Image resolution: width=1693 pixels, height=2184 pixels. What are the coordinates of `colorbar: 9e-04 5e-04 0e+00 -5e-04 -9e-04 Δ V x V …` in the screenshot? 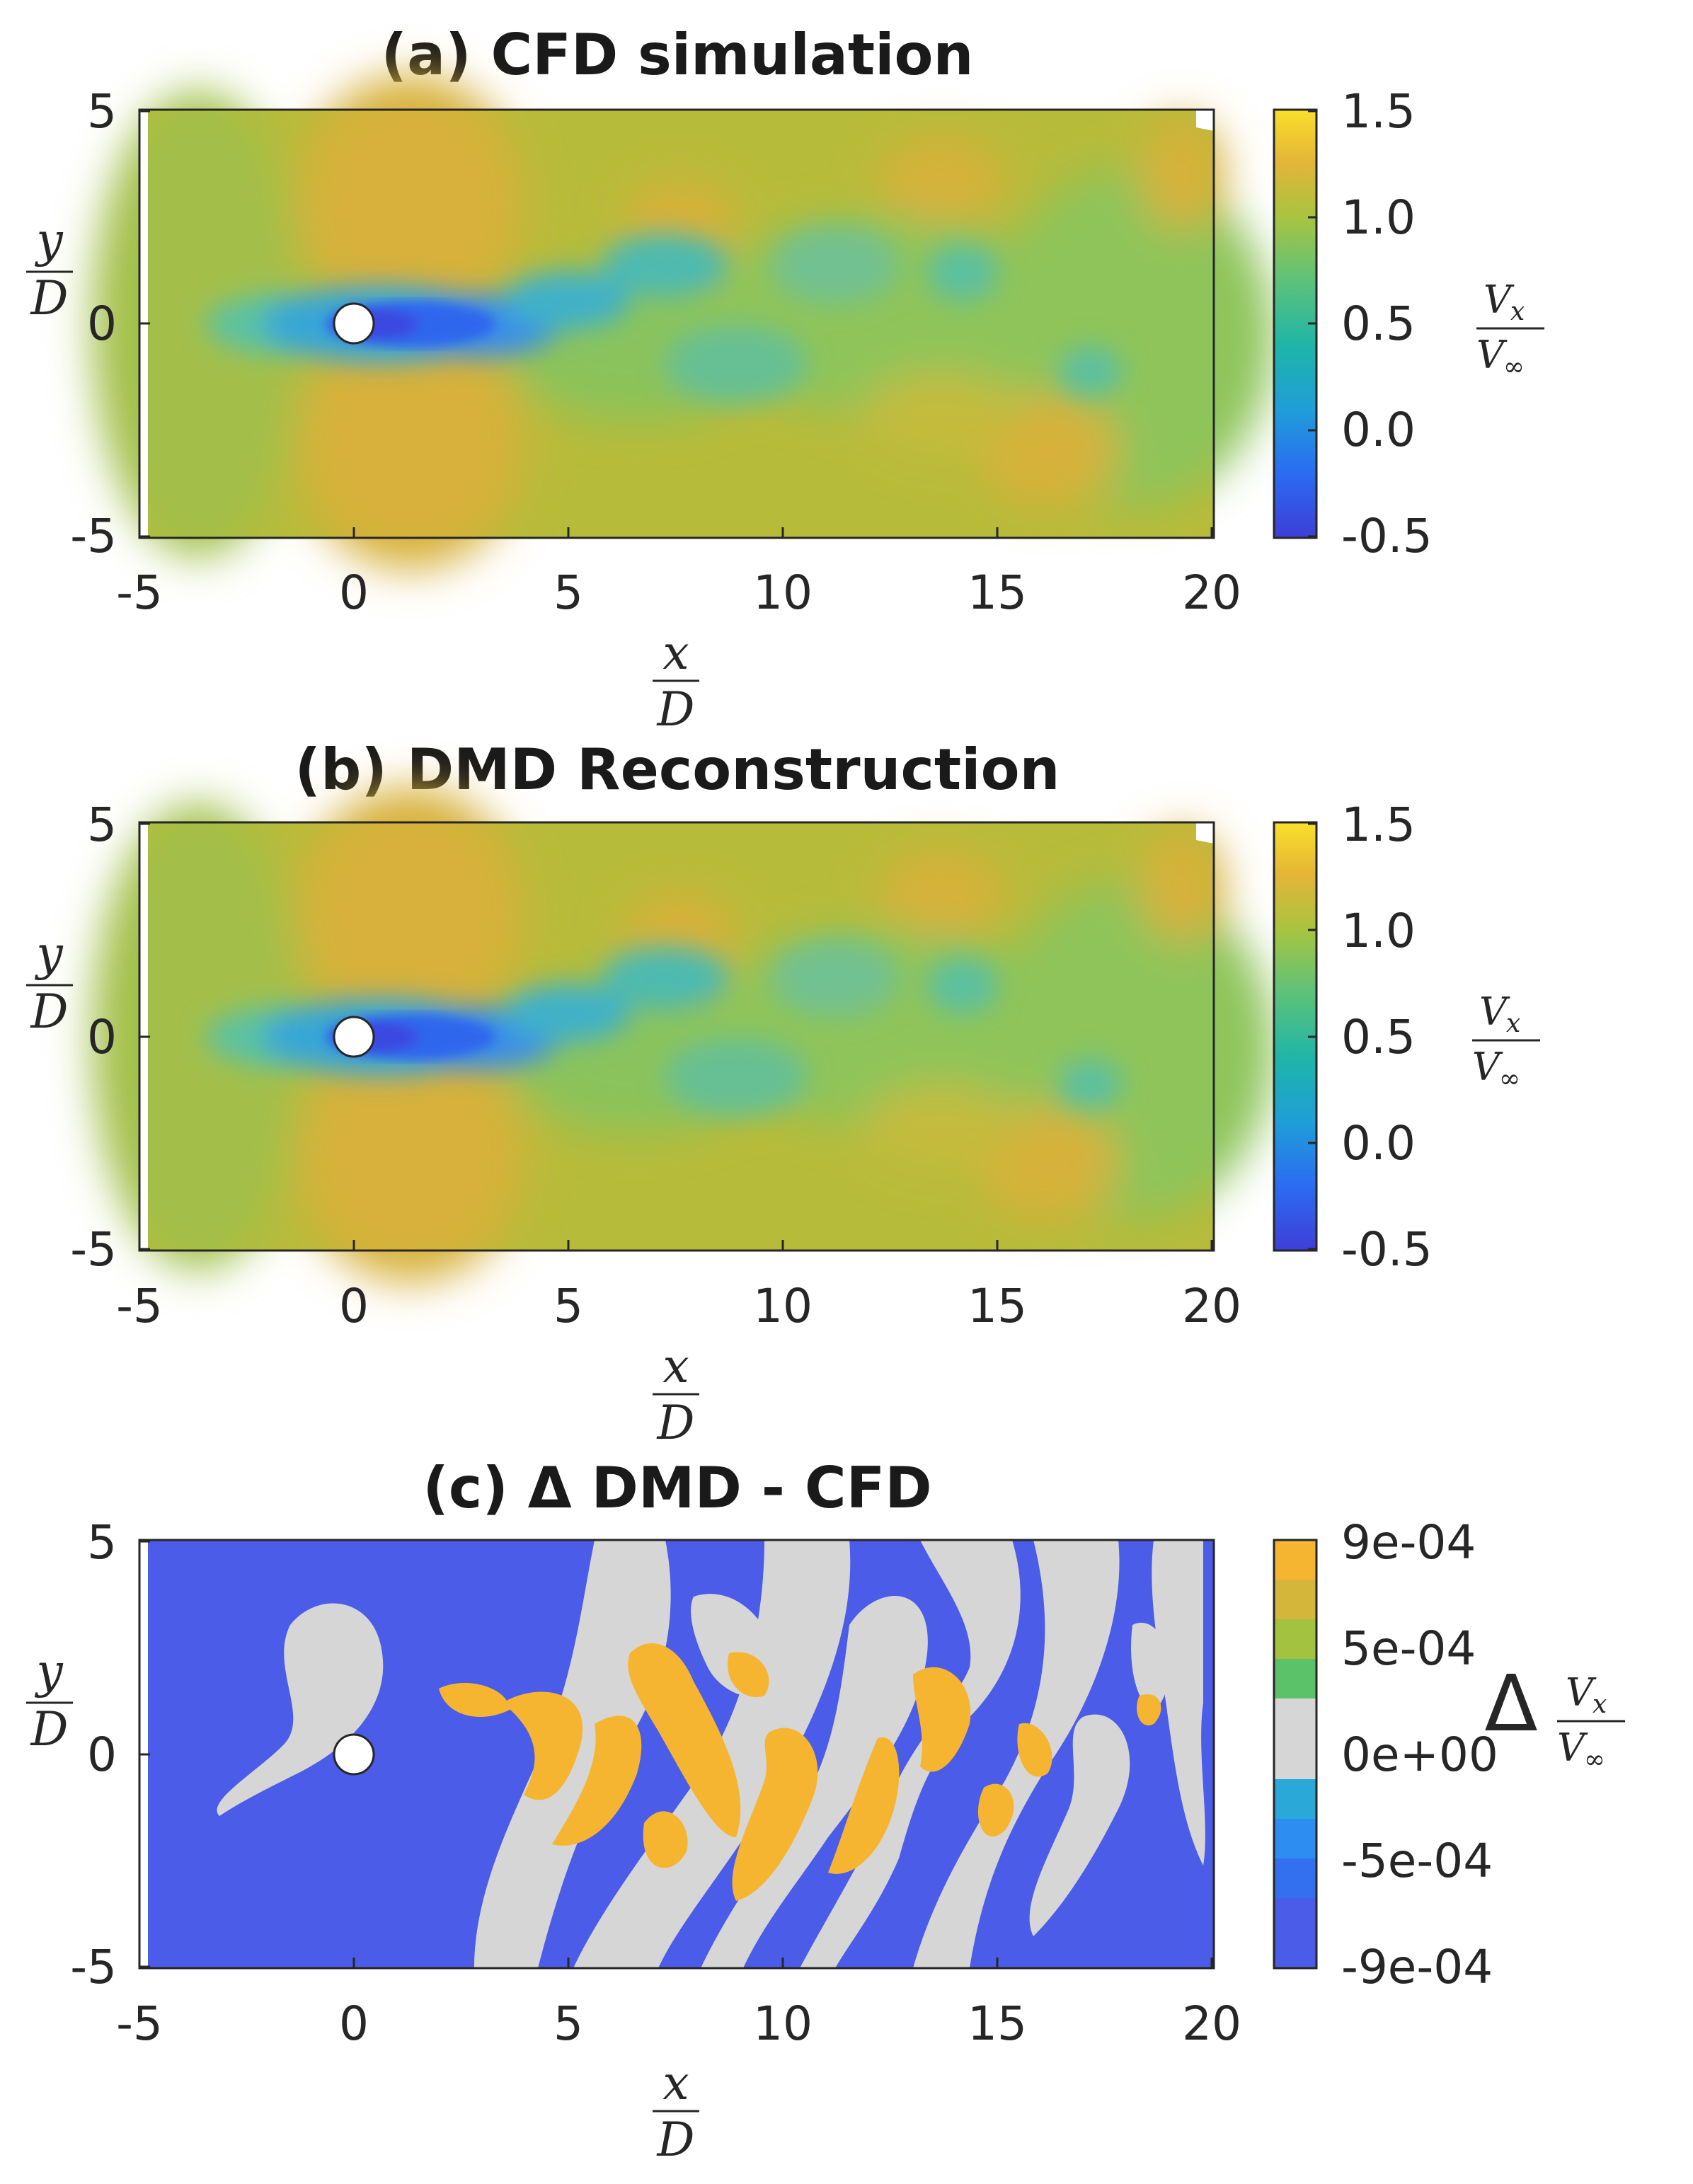 It's located at (1449, 1754).